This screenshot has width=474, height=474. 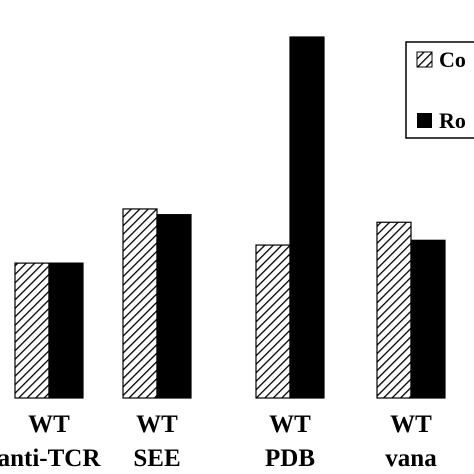 What do you see at coordinates (157, 424) in the screenshot?
I see `x-tick-label-line1-1: WT` at bounding box center [157, 424].